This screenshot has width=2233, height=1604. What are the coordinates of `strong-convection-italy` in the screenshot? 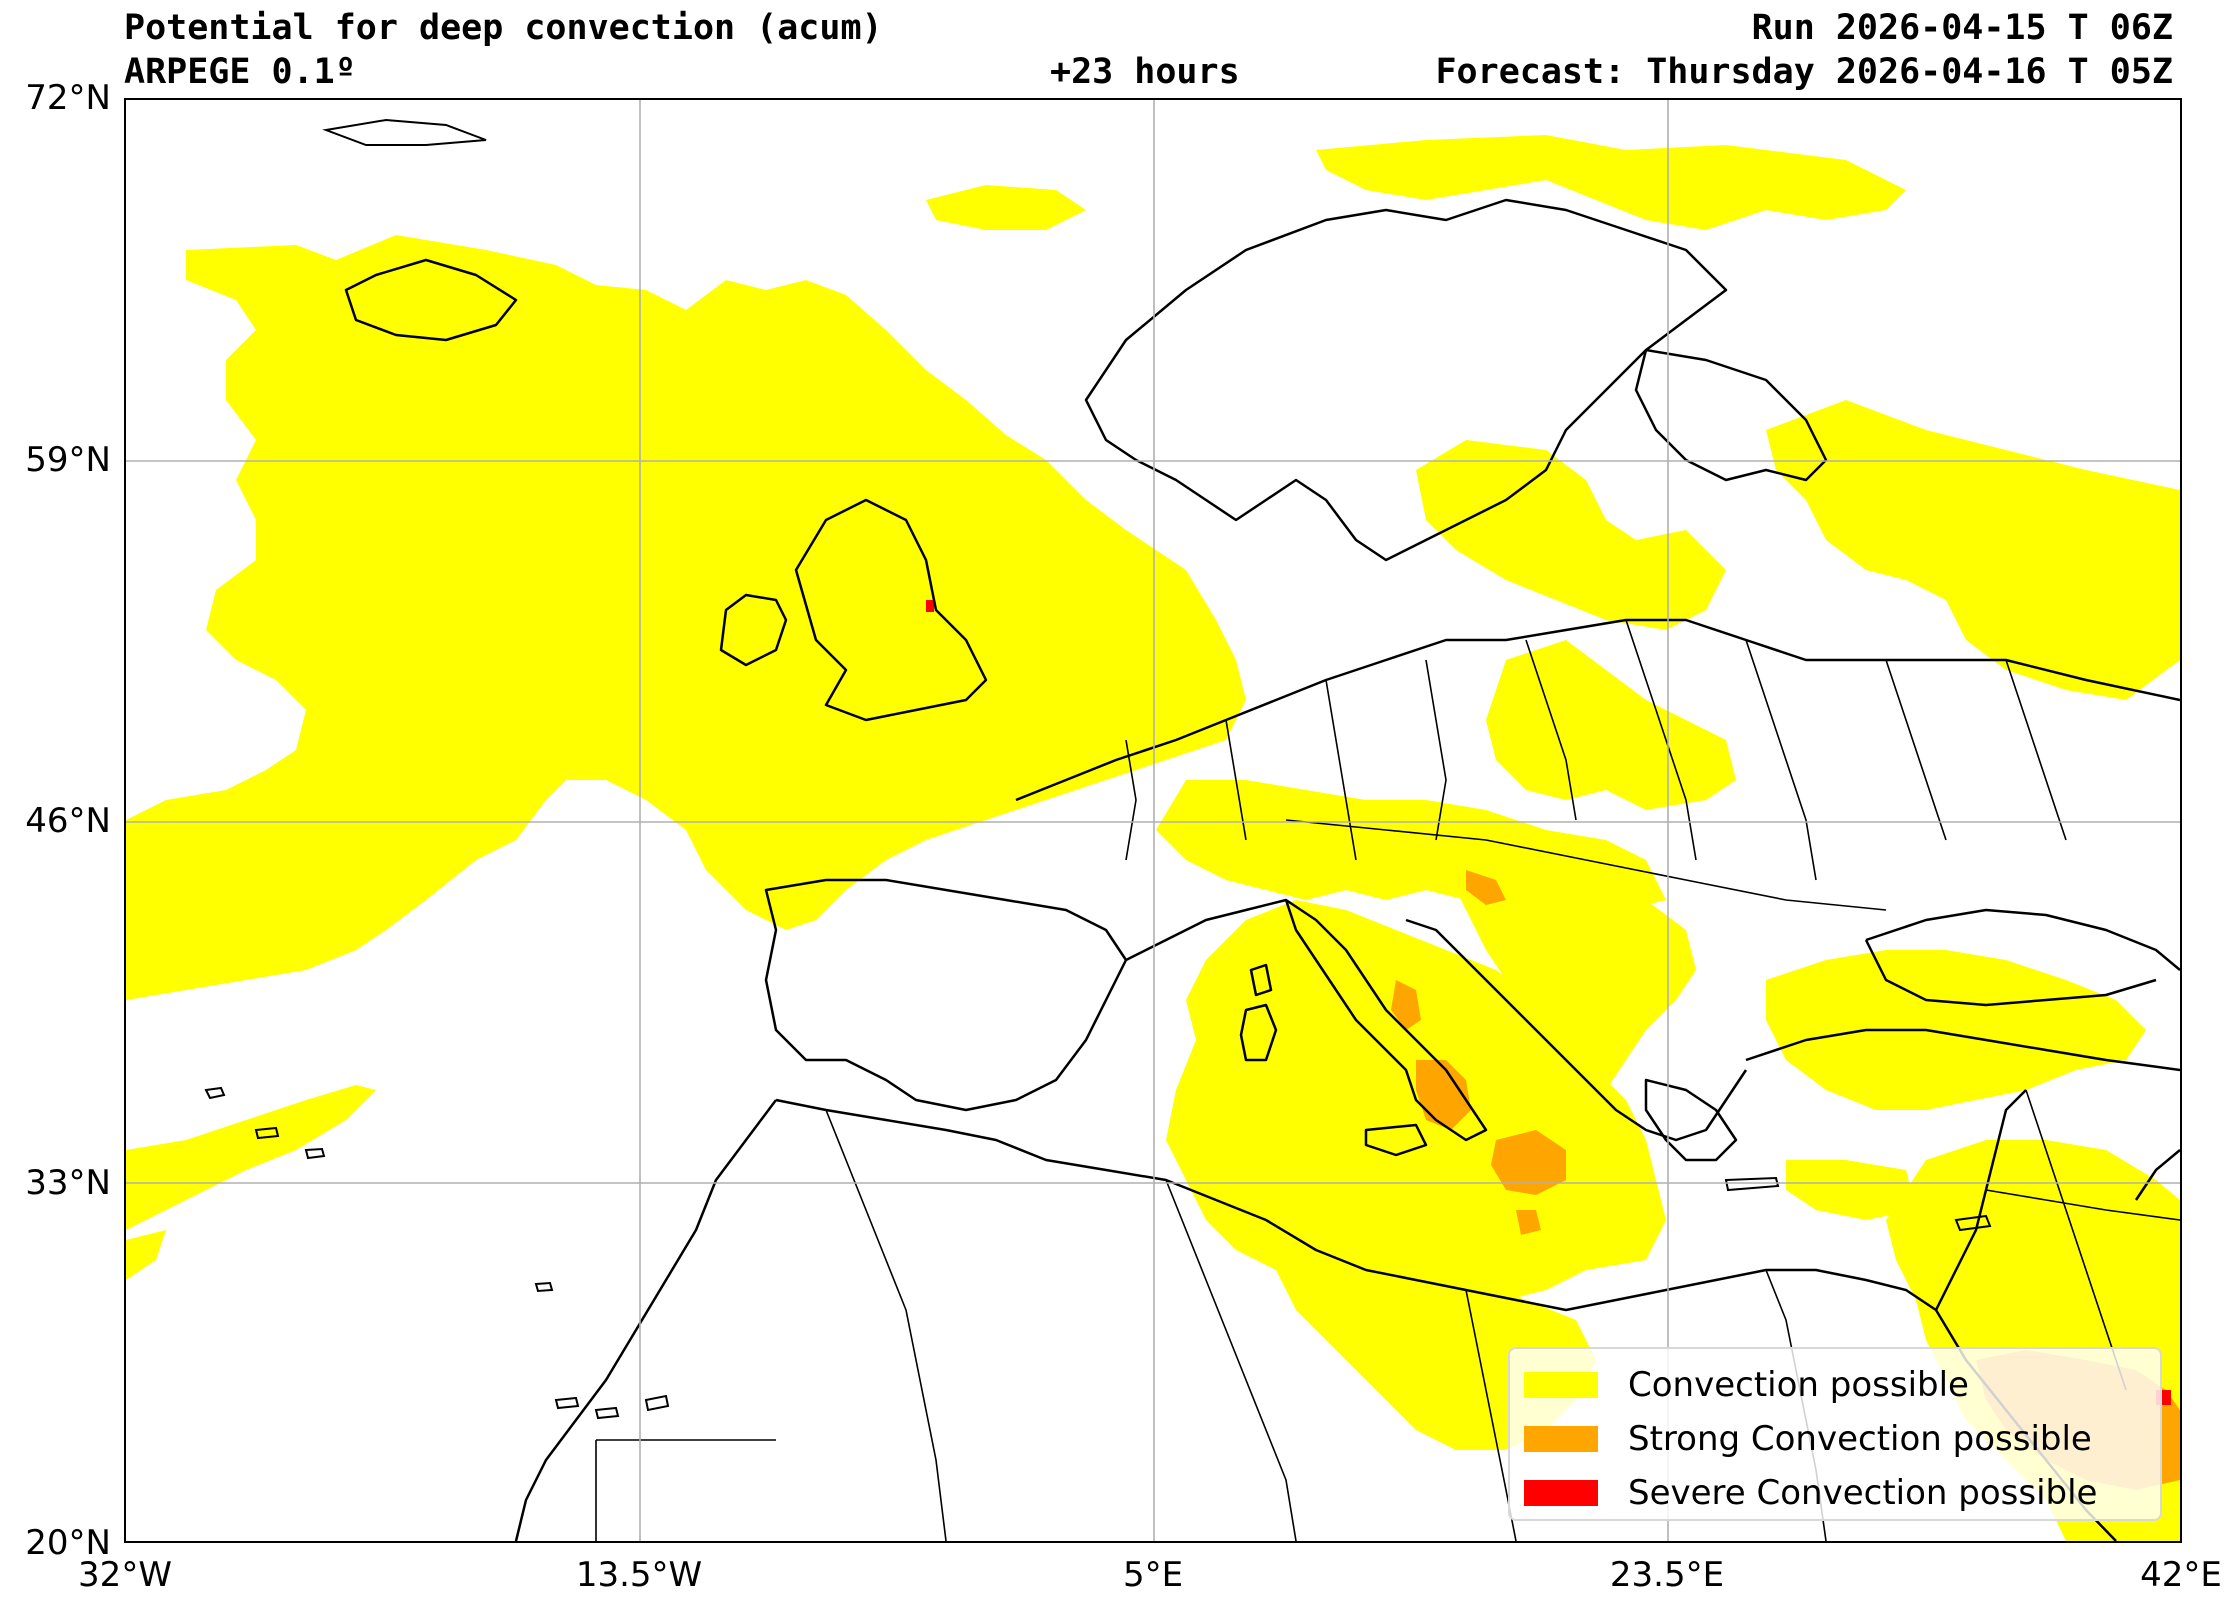 It's located at (1406, 1005).